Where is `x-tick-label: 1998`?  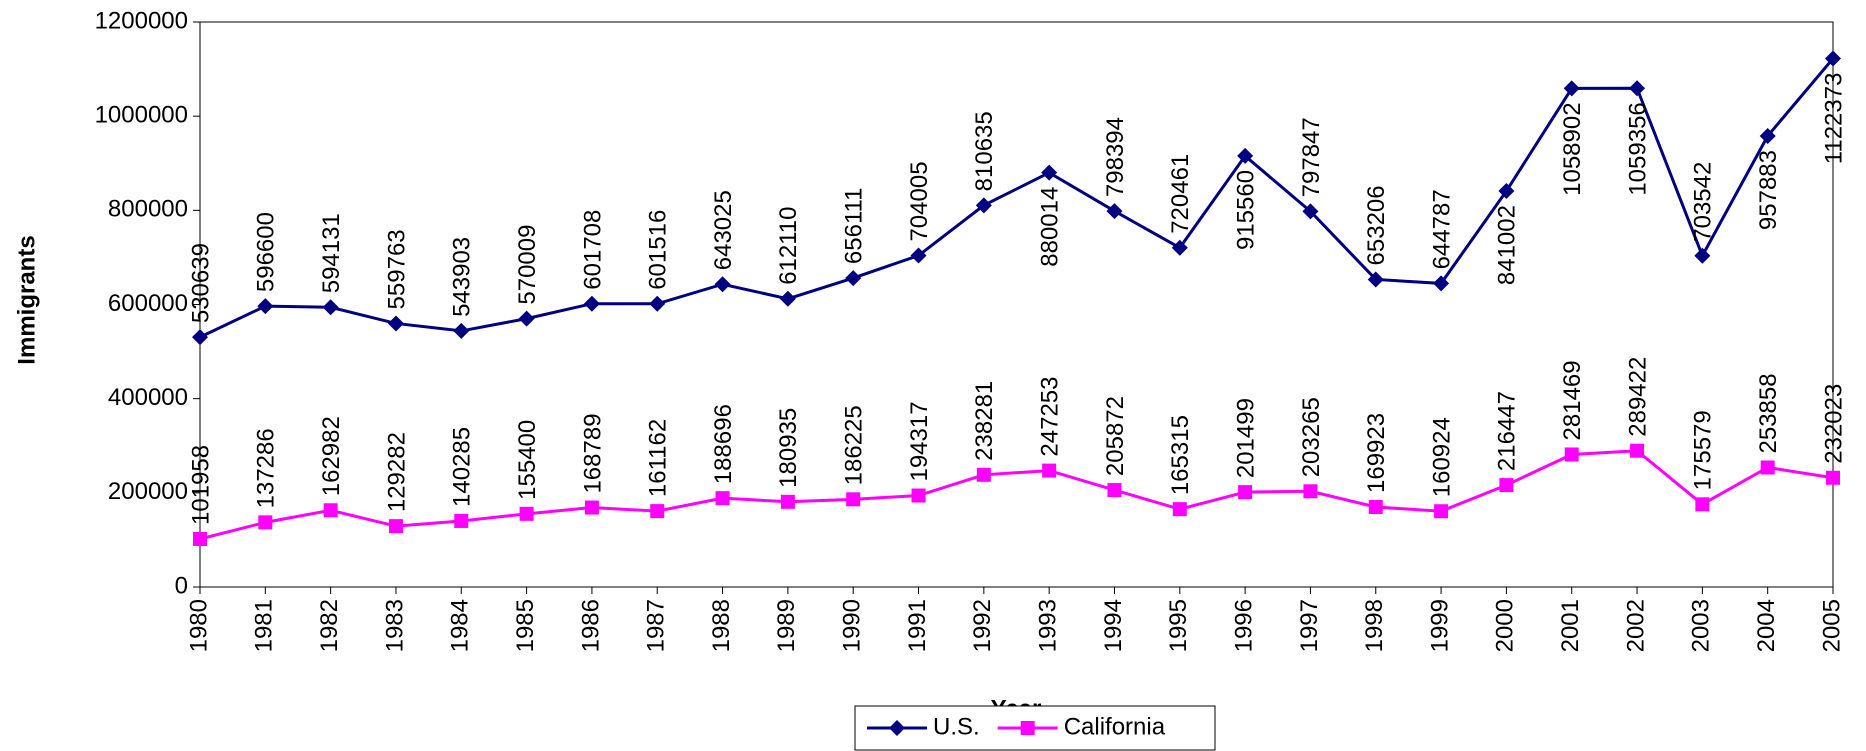 x-tick-label: 1998 is located at coordinates (1374, 625).